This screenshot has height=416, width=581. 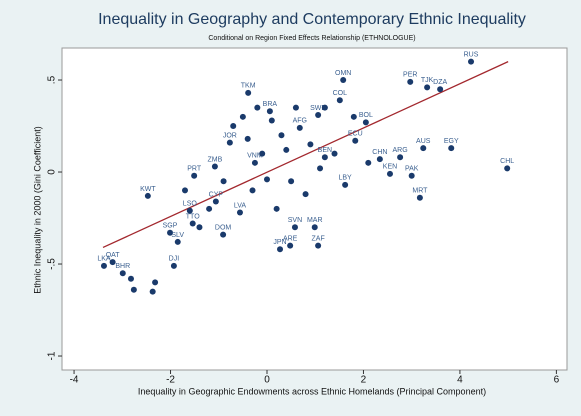 I want to click on point-label: AFG, so click(x=300, y=121).